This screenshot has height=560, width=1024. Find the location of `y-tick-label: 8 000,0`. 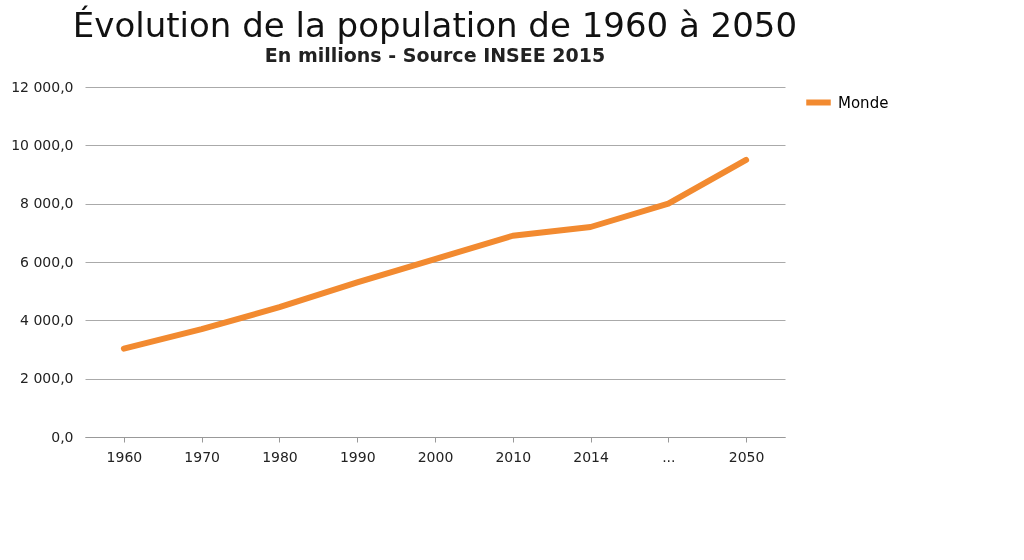

y-tick-label: 8 000,0 is located at coordinates (47, 203).